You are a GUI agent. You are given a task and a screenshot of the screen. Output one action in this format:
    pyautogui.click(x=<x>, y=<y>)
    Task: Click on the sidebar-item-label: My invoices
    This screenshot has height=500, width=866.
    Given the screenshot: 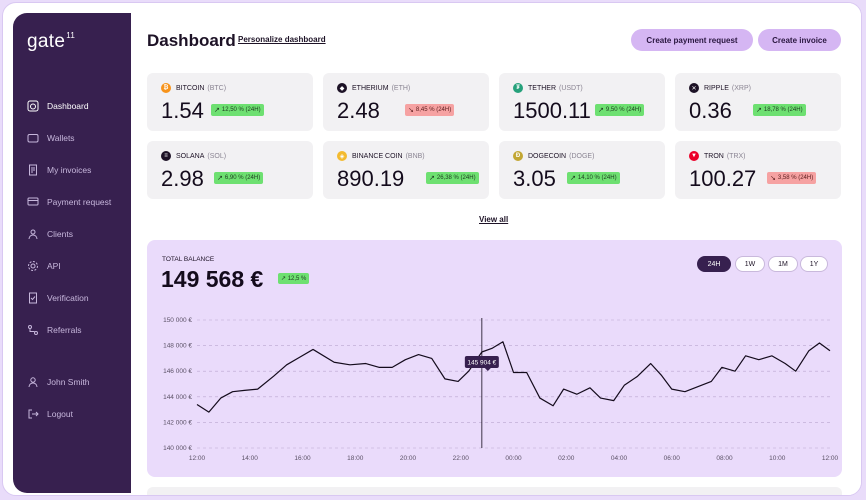 What is the action you would take?
    pyautogui.click(x=69, y=170)
    